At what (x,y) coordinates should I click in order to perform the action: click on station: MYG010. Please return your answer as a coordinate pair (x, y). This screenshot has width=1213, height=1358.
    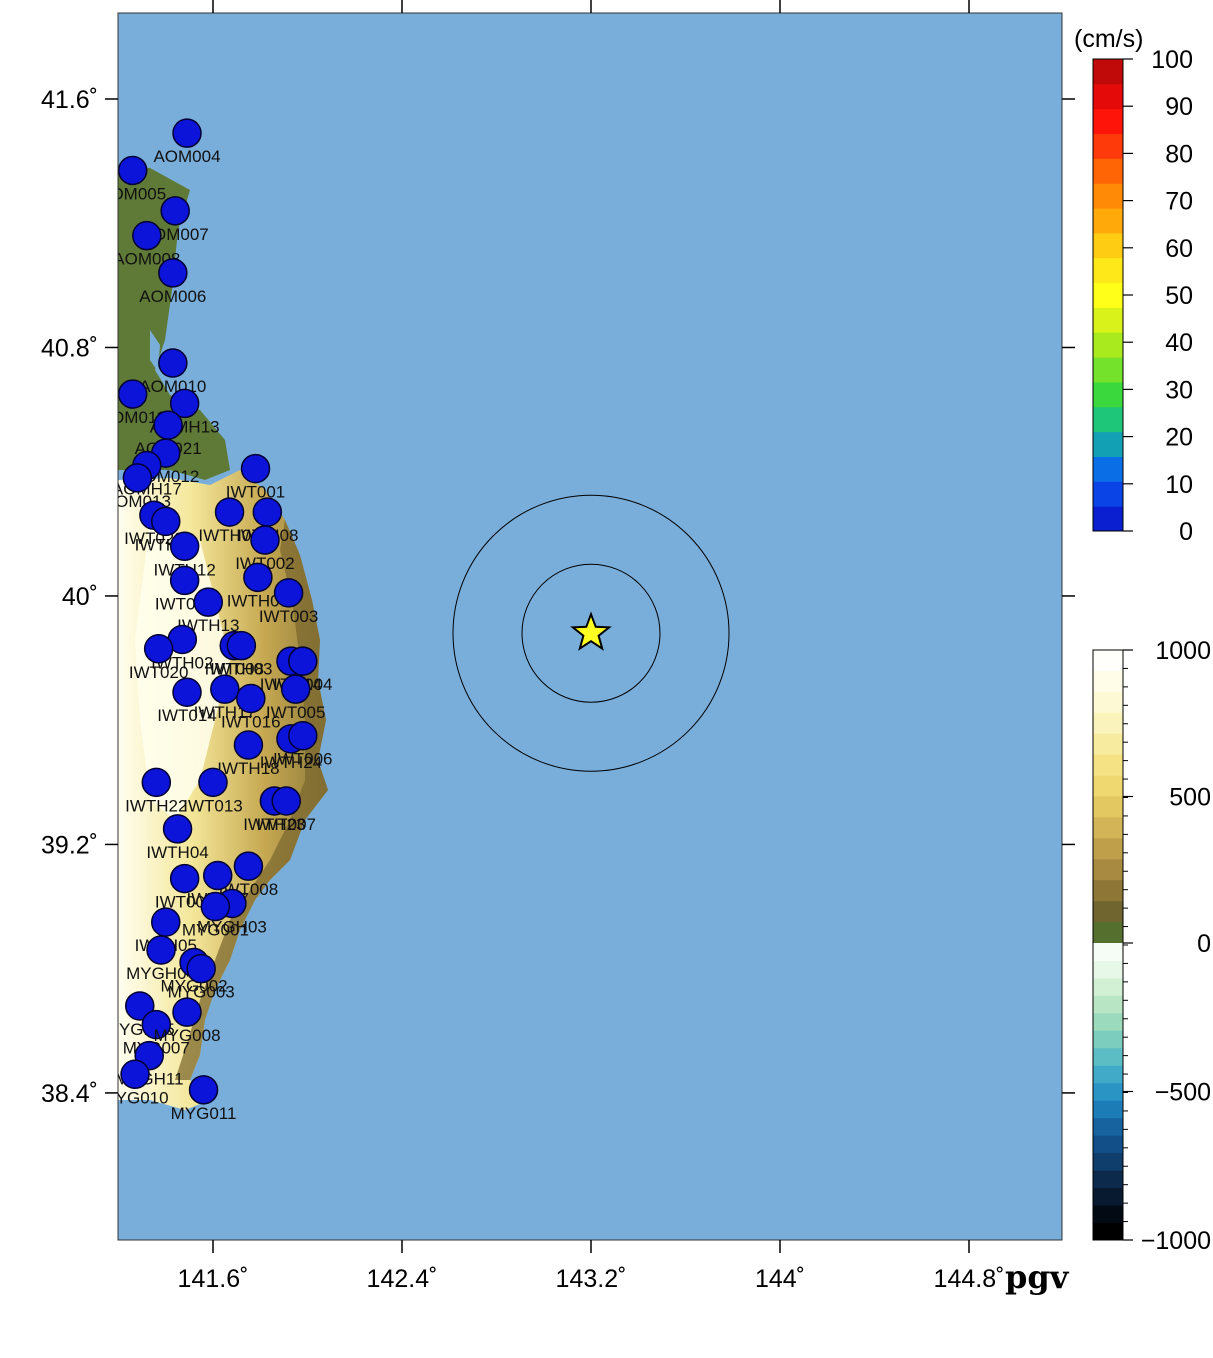
    Looking at the image, I should click on (135, 1083).